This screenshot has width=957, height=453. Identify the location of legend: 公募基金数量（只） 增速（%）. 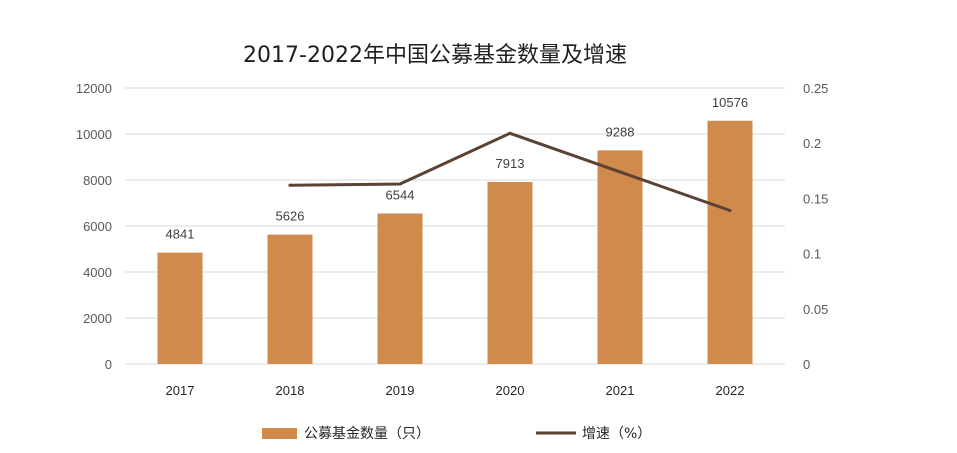
(456, 433).